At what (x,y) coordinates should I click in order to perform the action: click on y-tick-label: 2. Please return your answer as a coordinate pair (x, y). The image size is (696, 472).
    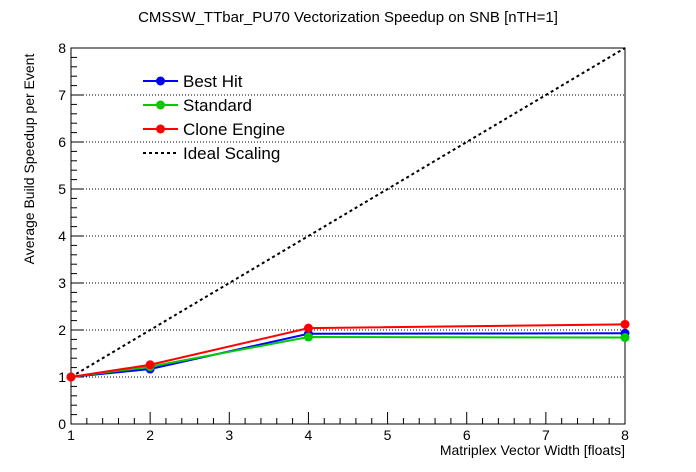
    Looking at the image, I should click on (62, 330).